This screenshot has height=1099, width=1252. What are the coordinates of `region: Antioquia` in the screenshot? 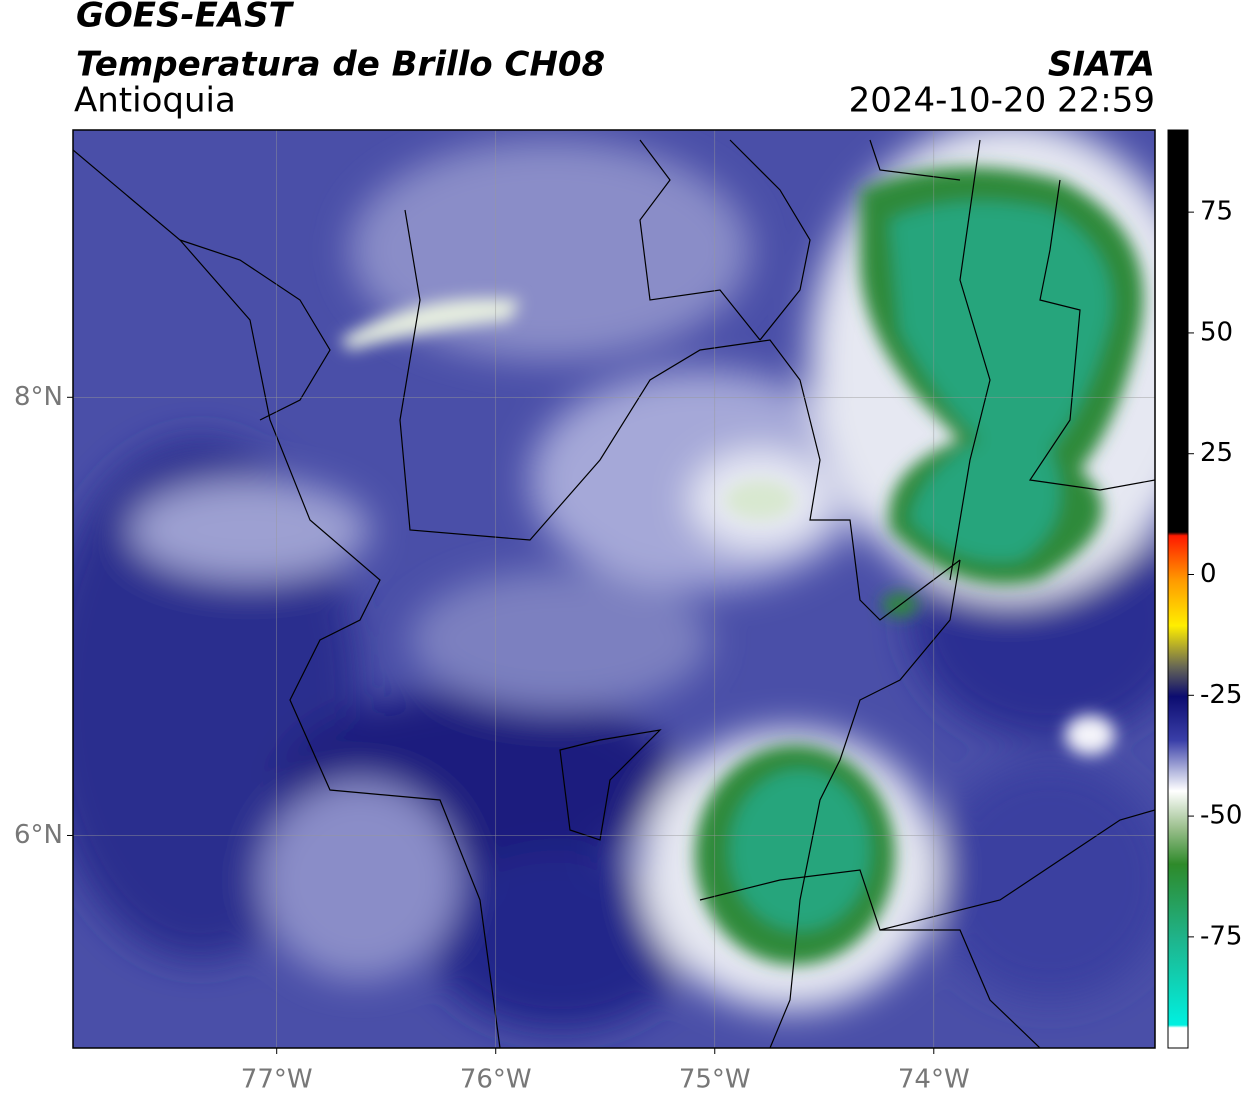 It's located at (155, 101).